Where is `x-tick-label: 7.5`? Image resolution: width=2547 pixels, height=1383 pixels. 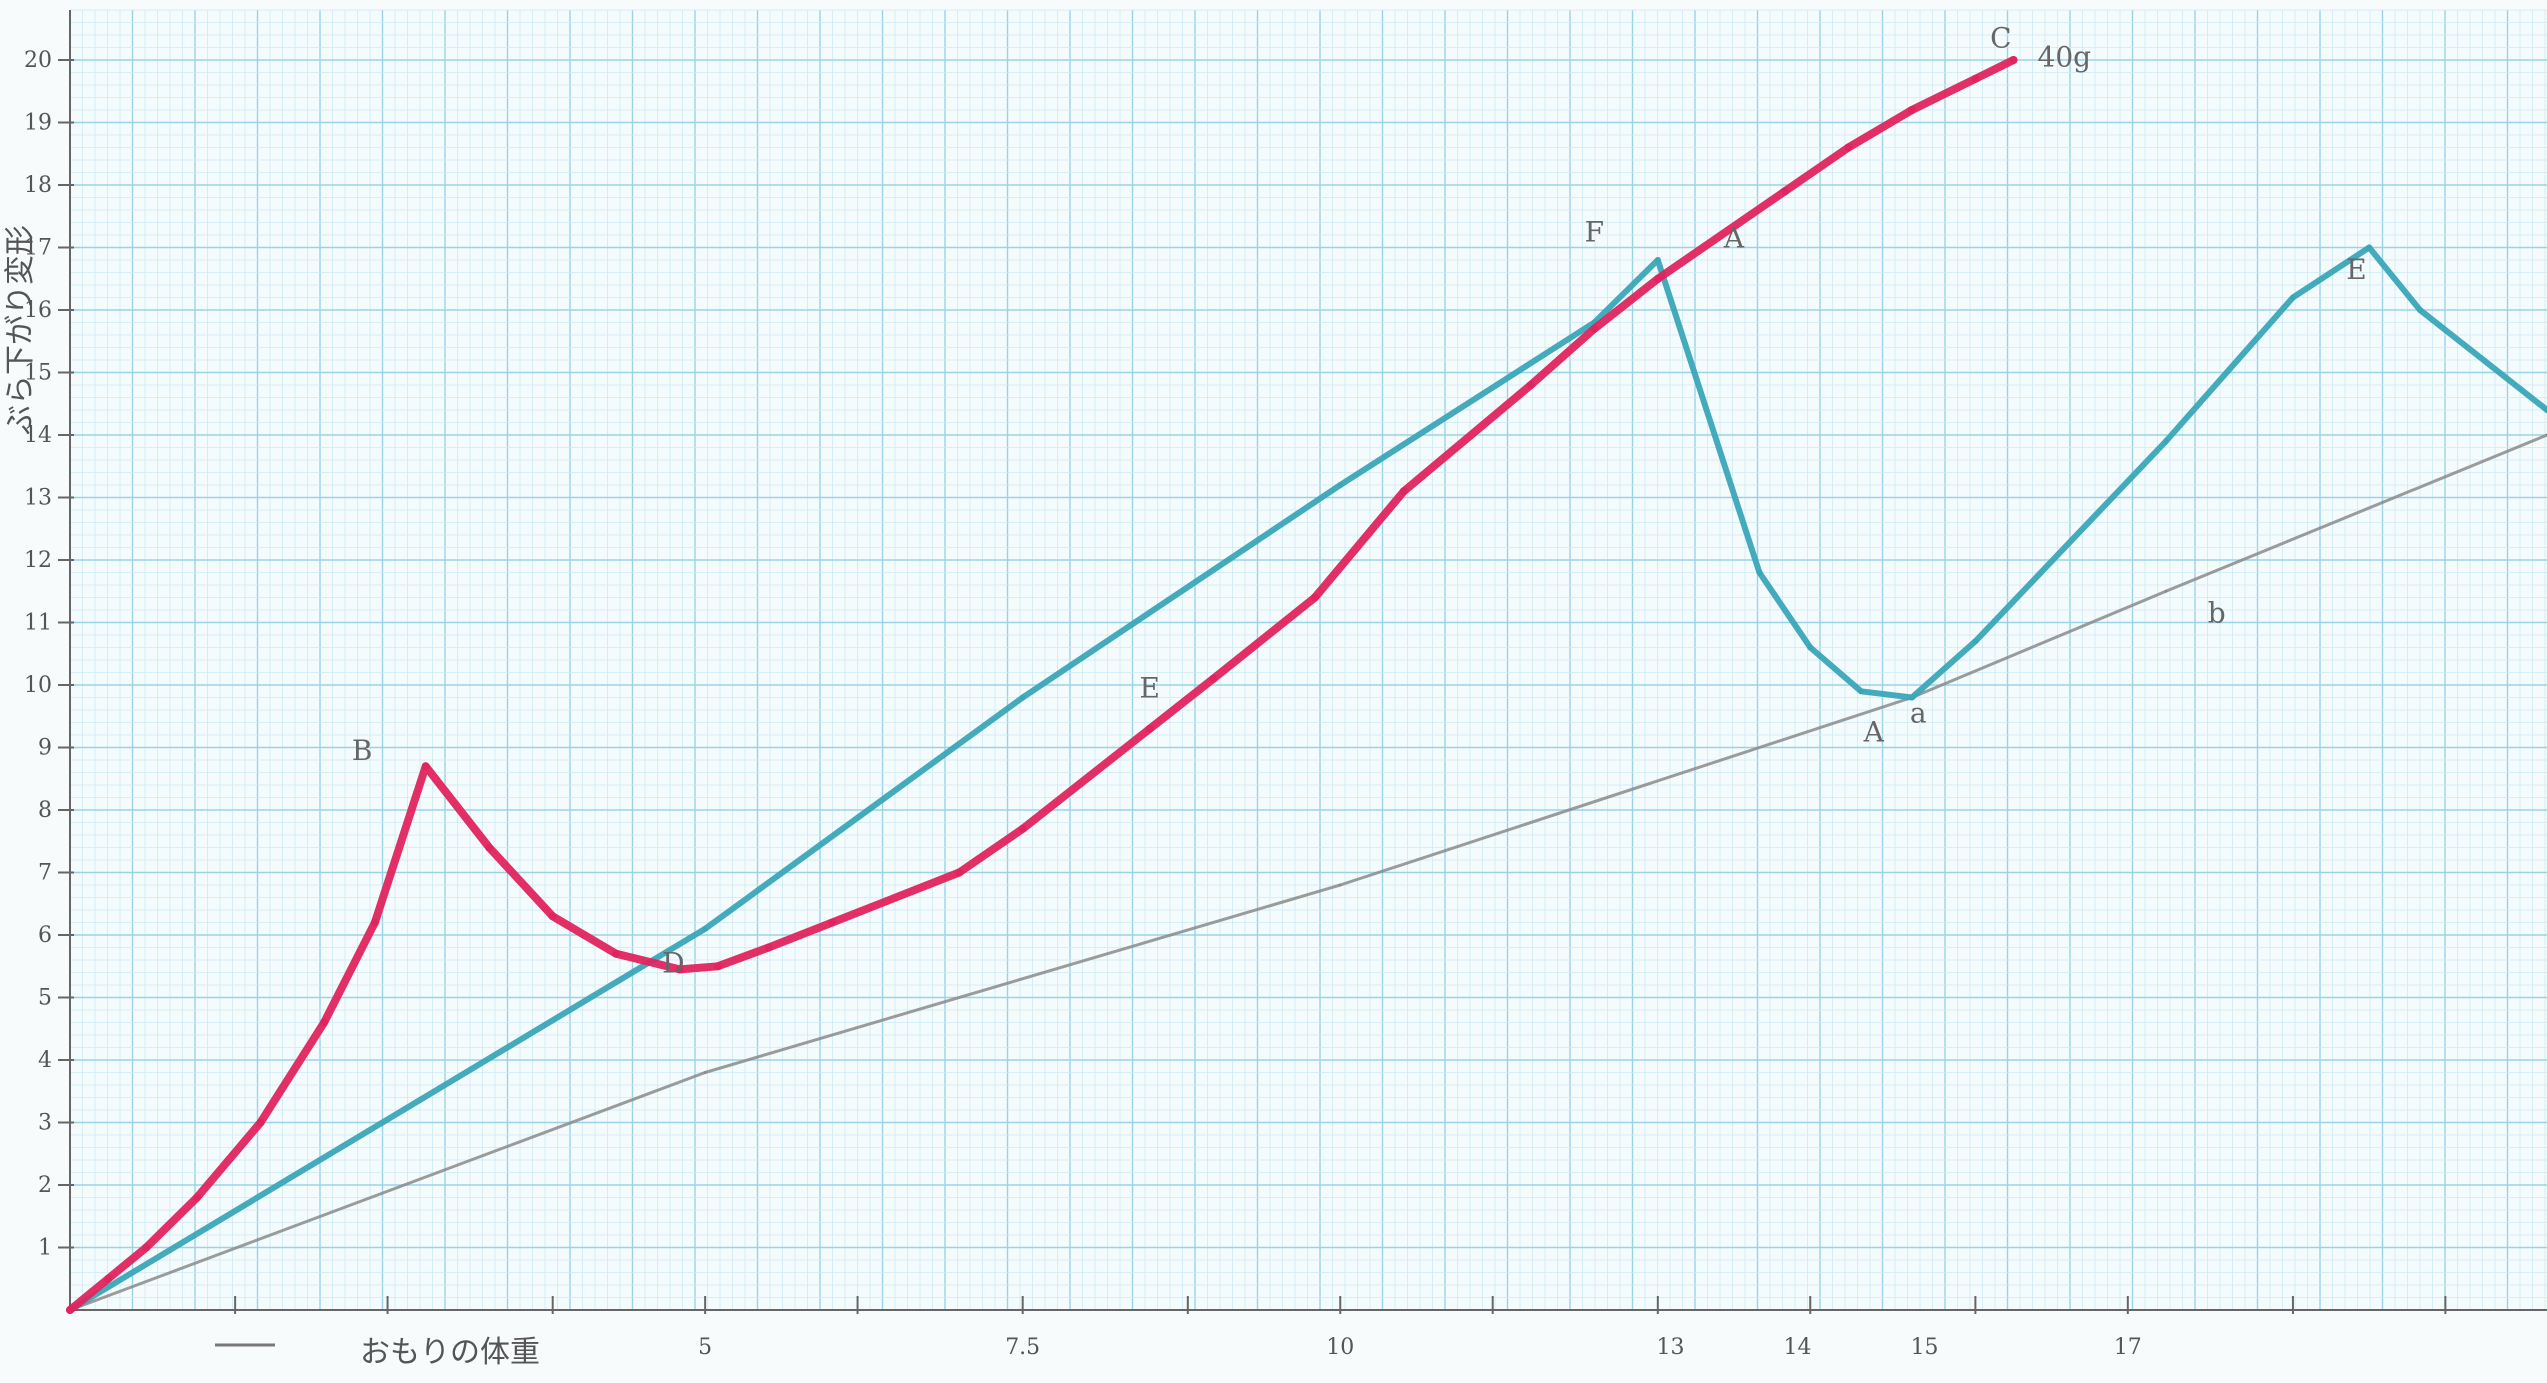 x-tick-label: 7.5 is located at coordinates (1022, 1347).